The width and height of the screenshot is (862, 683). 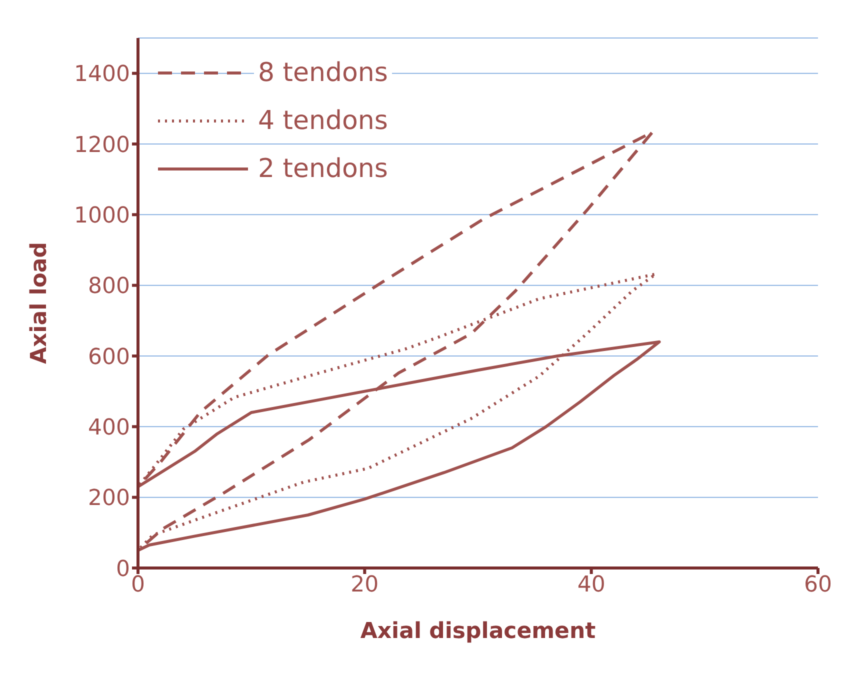 I want to click on x-tick-label: 60, so click(x=818, y=585).